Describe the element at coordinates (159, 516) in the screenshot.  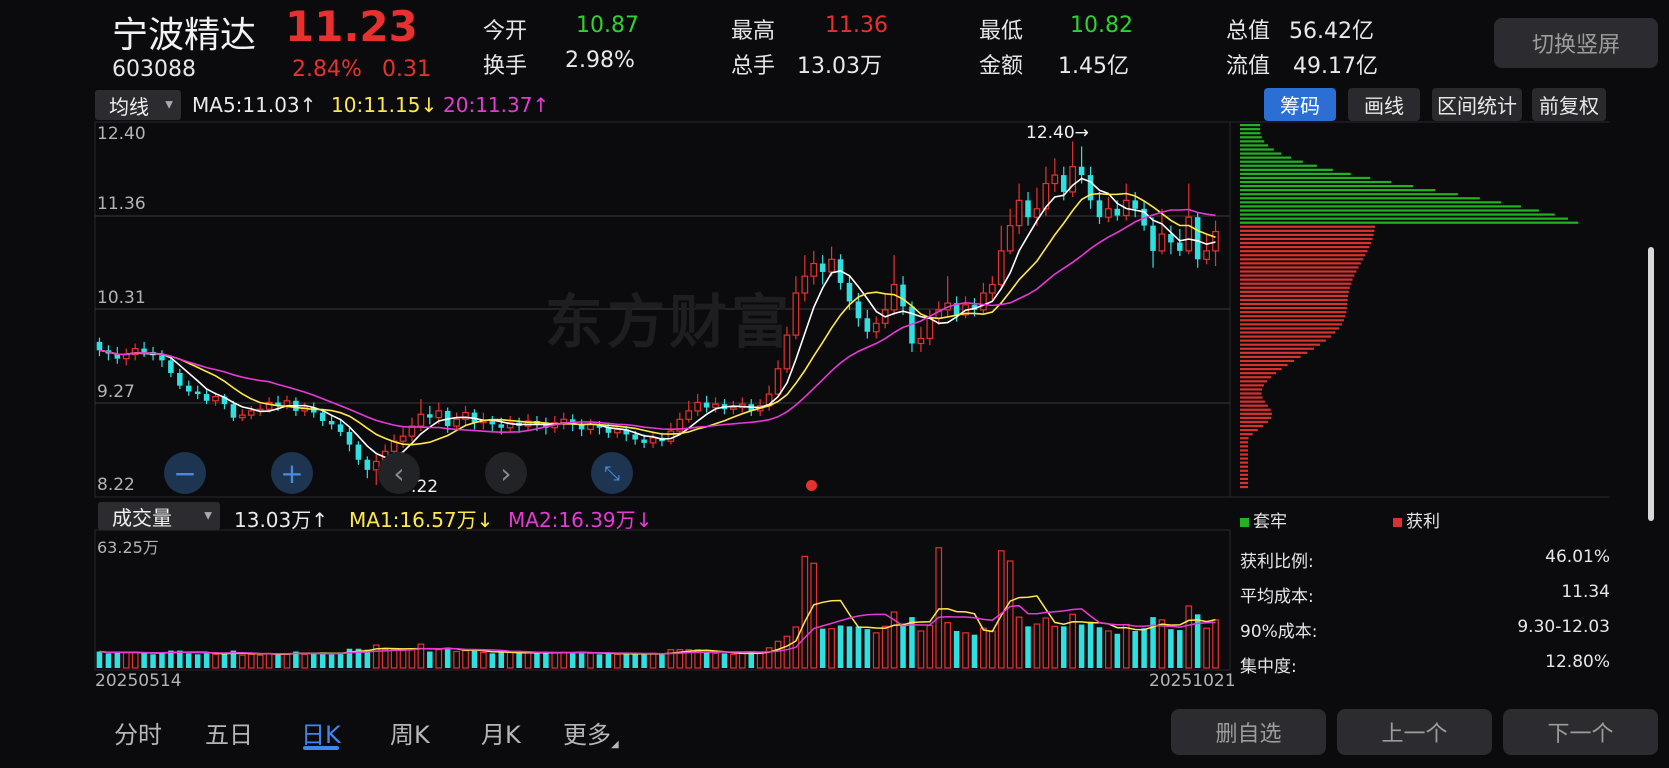
I see `indicator-select: 成交量 ▼` at that location.